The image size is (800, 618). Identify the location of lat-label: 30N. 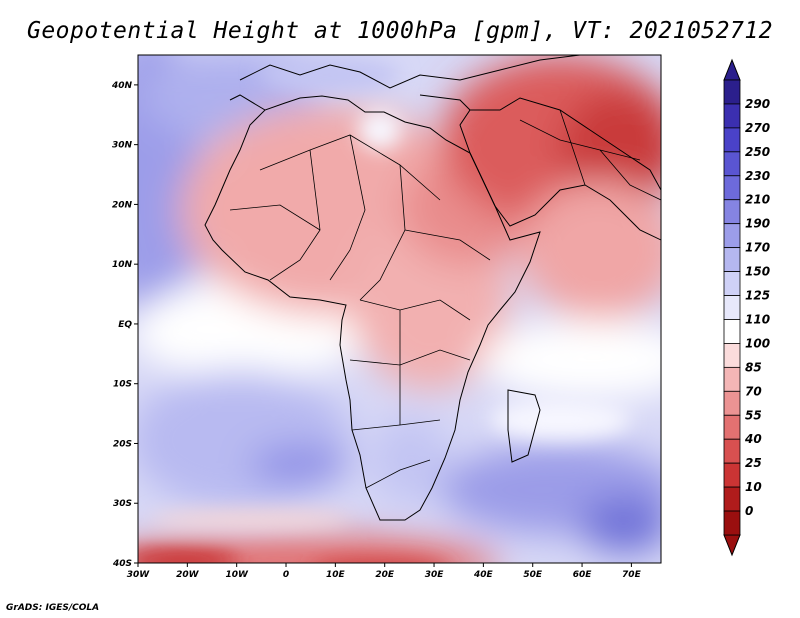
(122, 146).